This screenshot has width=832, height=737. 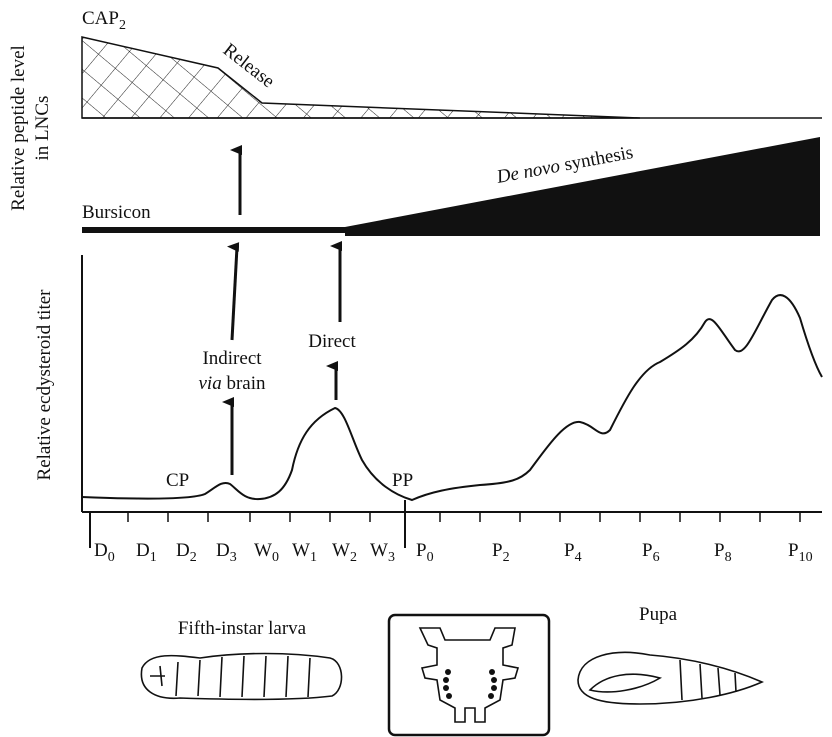 I want to click on x-tick-label: P2, so click(x=501, y=552).